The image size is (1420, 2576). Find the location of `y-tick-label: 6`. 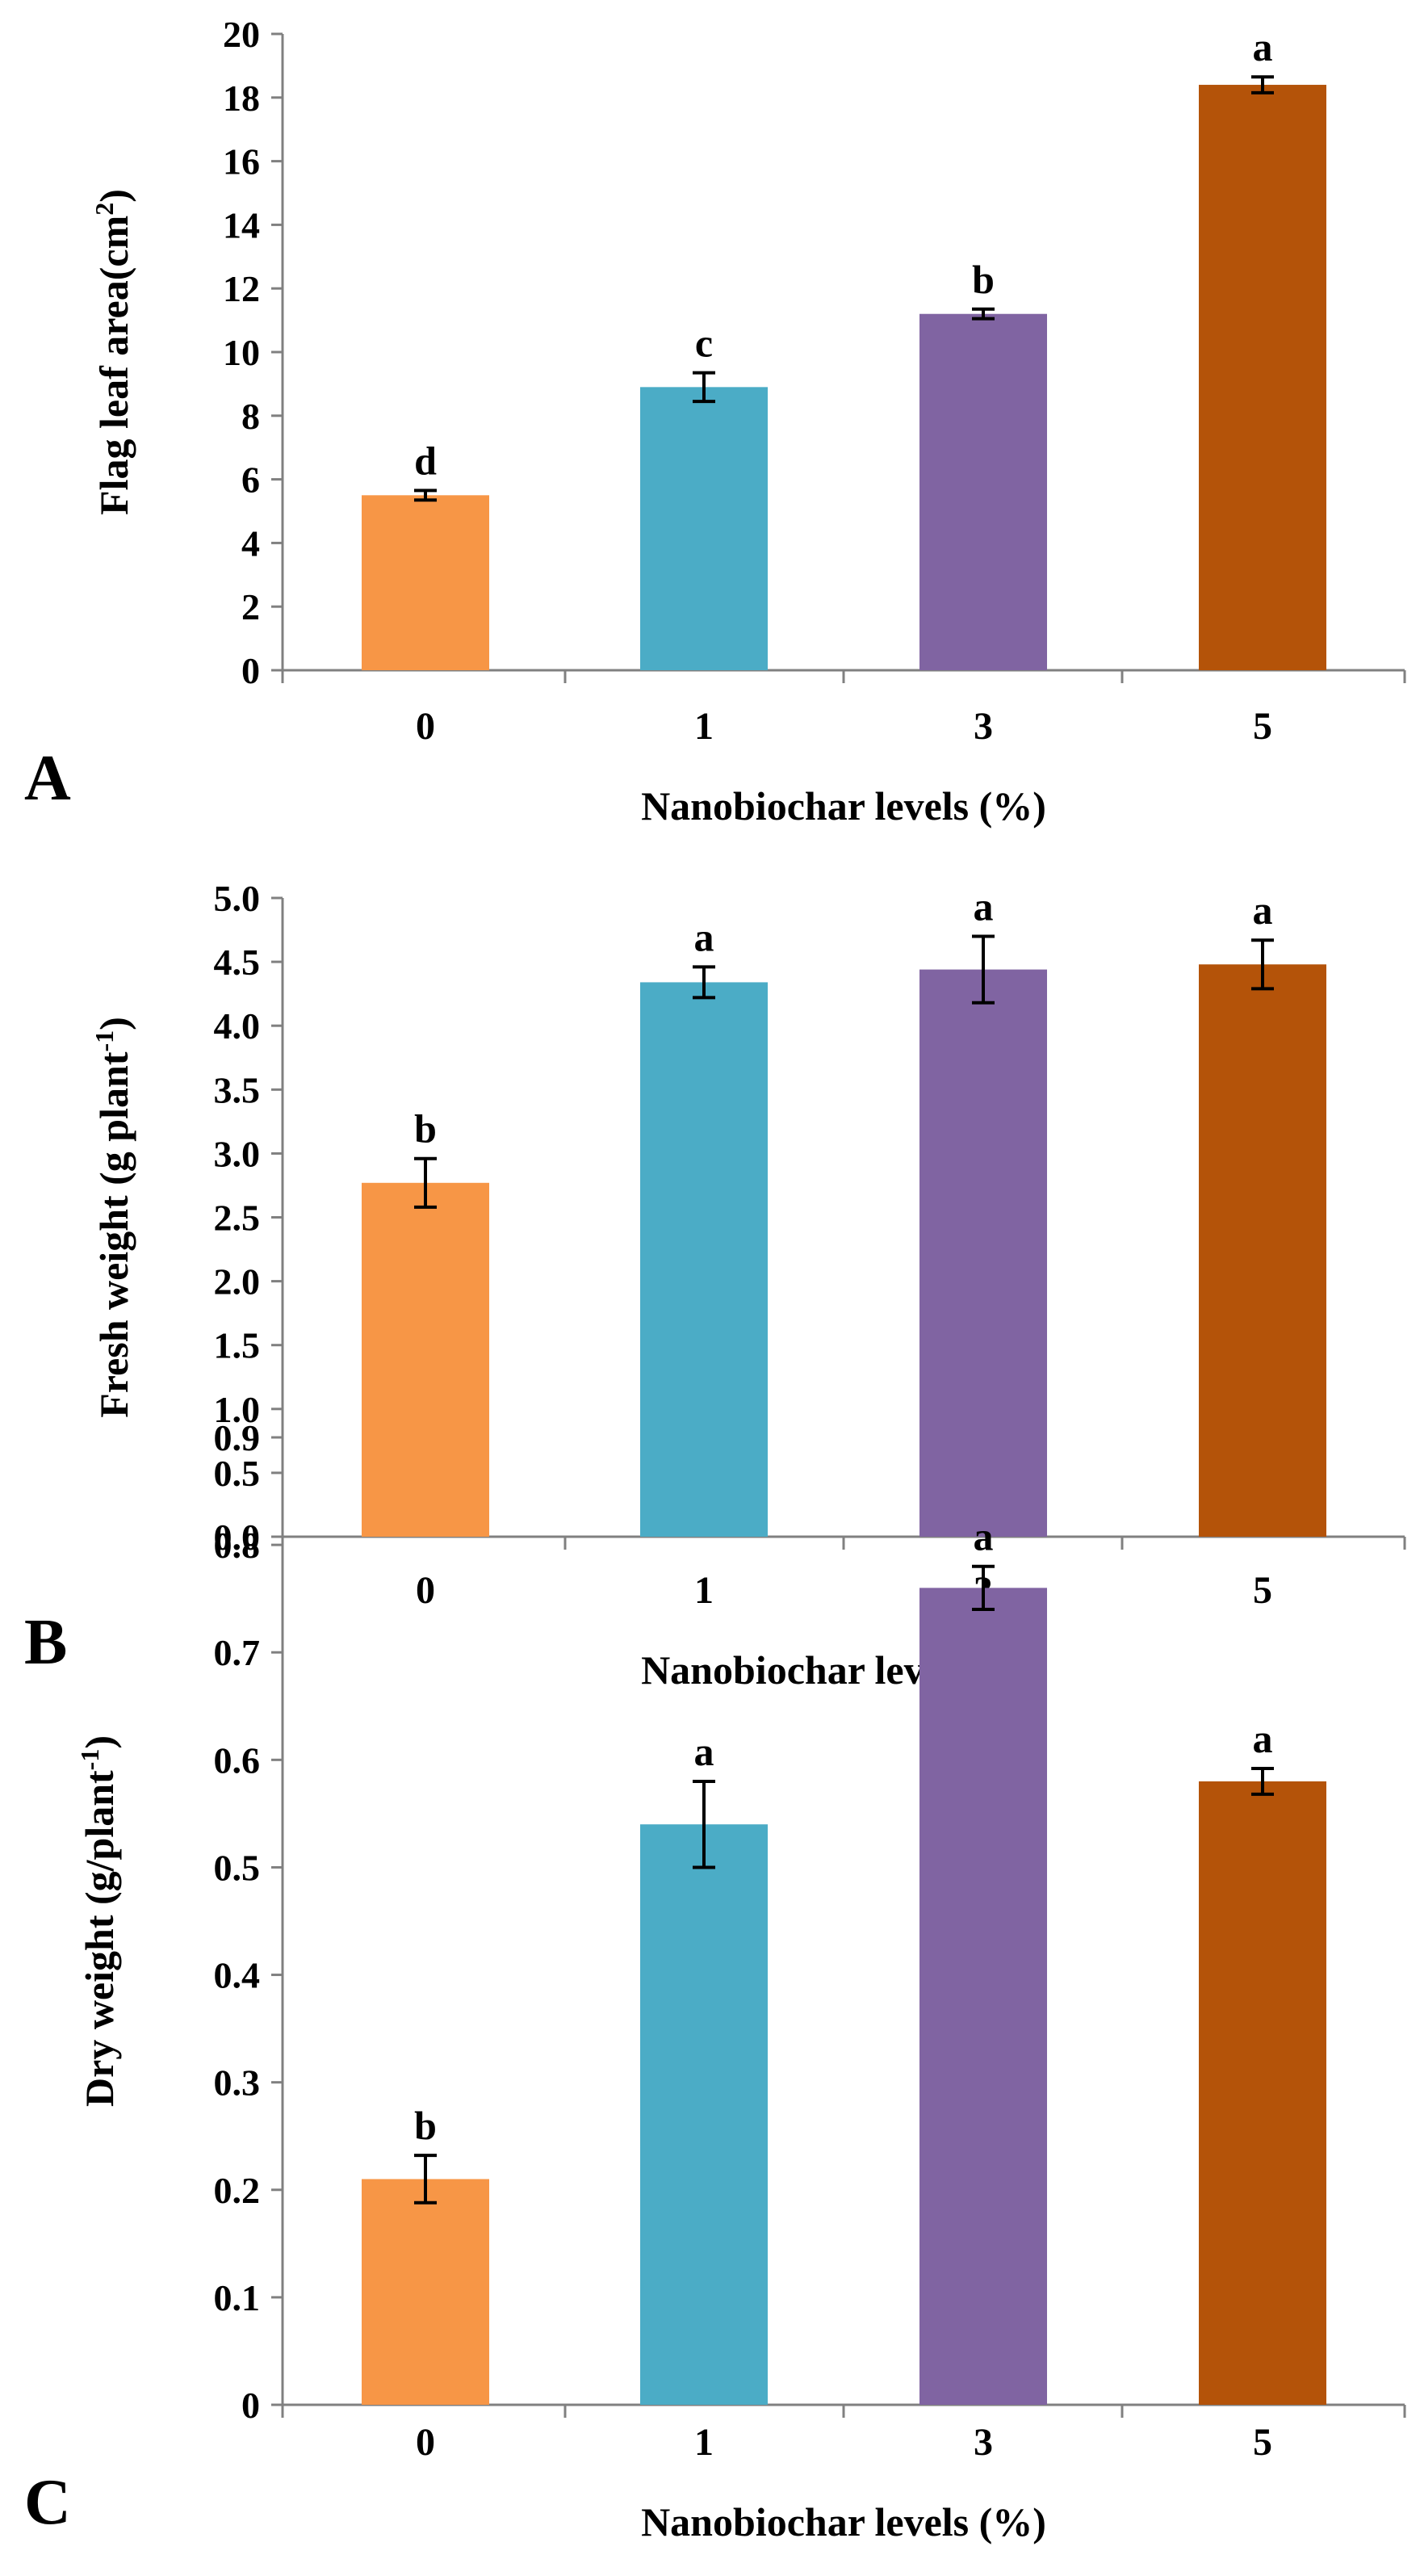

y-tick-label: 6 is located at coordinates (250, 480).